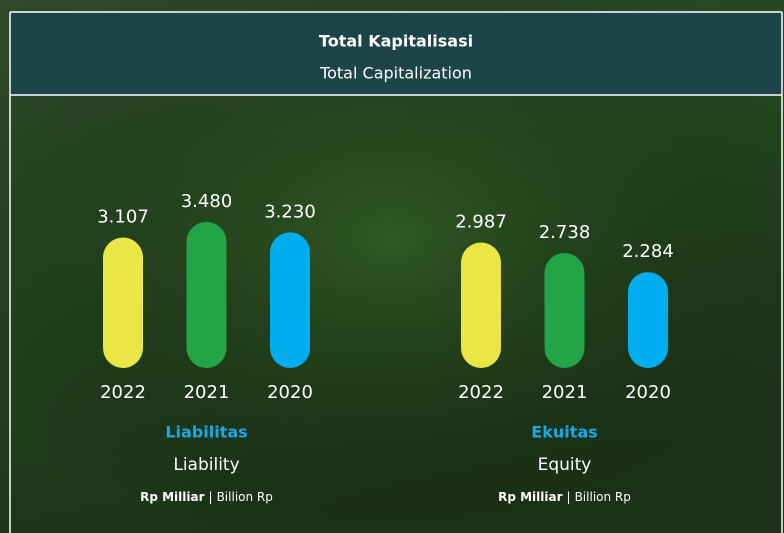 This screenshot has width=784, height=533. What do you see at coordinates (396, 41) in the screenshot?
I see `header-title: Total Kapitalisasi` at bounding box center [396, 41].